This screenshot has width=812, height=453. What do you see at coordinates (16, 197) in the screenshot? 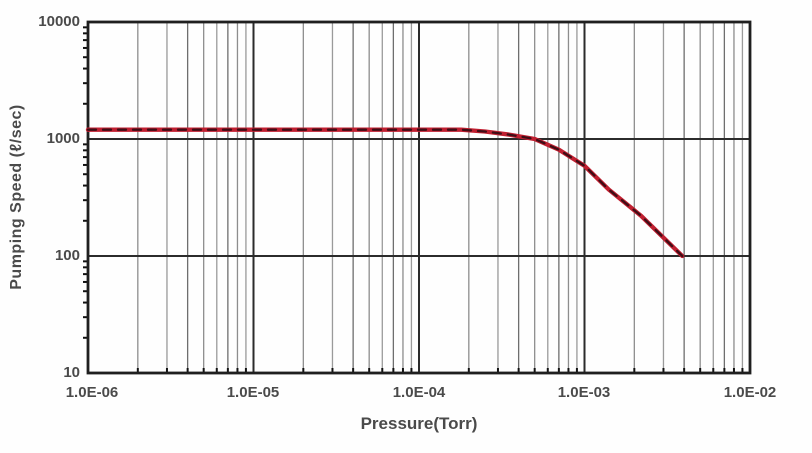
I see `y-axis-title: Pumping Speed (ℓ/sec)` at bounding box center [16, 197].